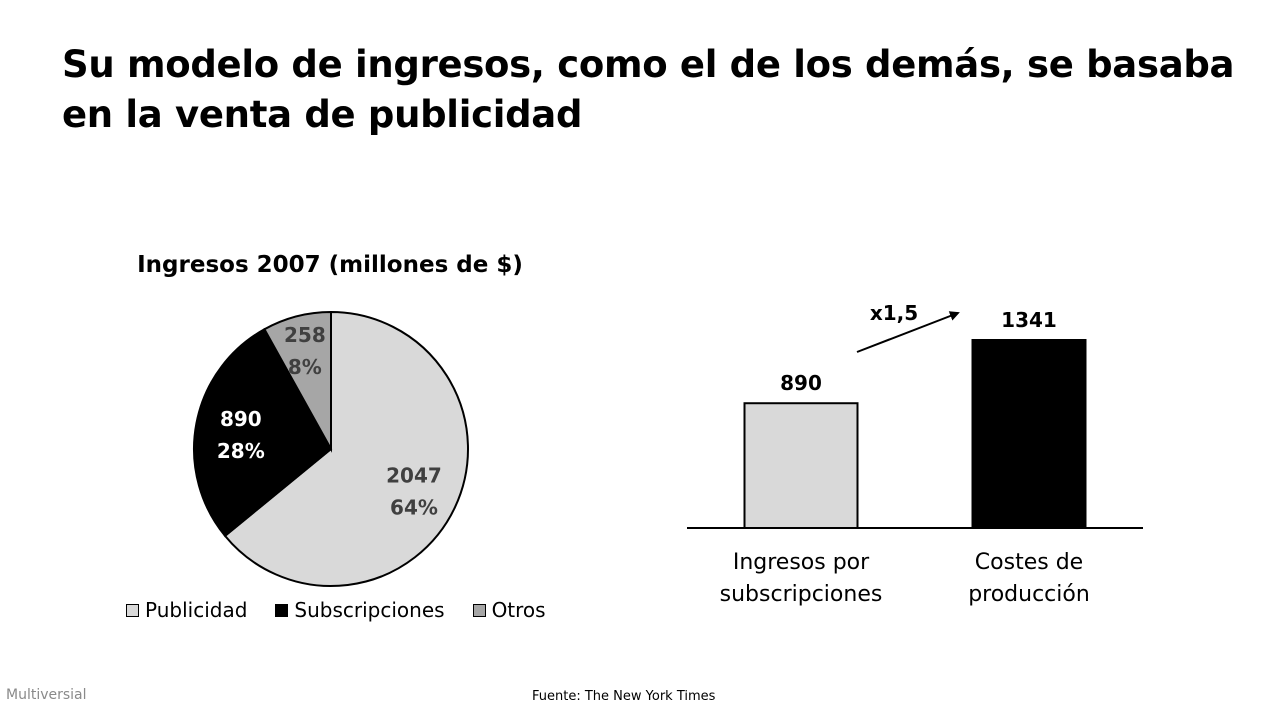 The width and height of the screenshot is (1280, 720). Describe the element at coordinates (624, 696) in the screenshot. I see `footer-source: Fuente: The New York Times` at that location.